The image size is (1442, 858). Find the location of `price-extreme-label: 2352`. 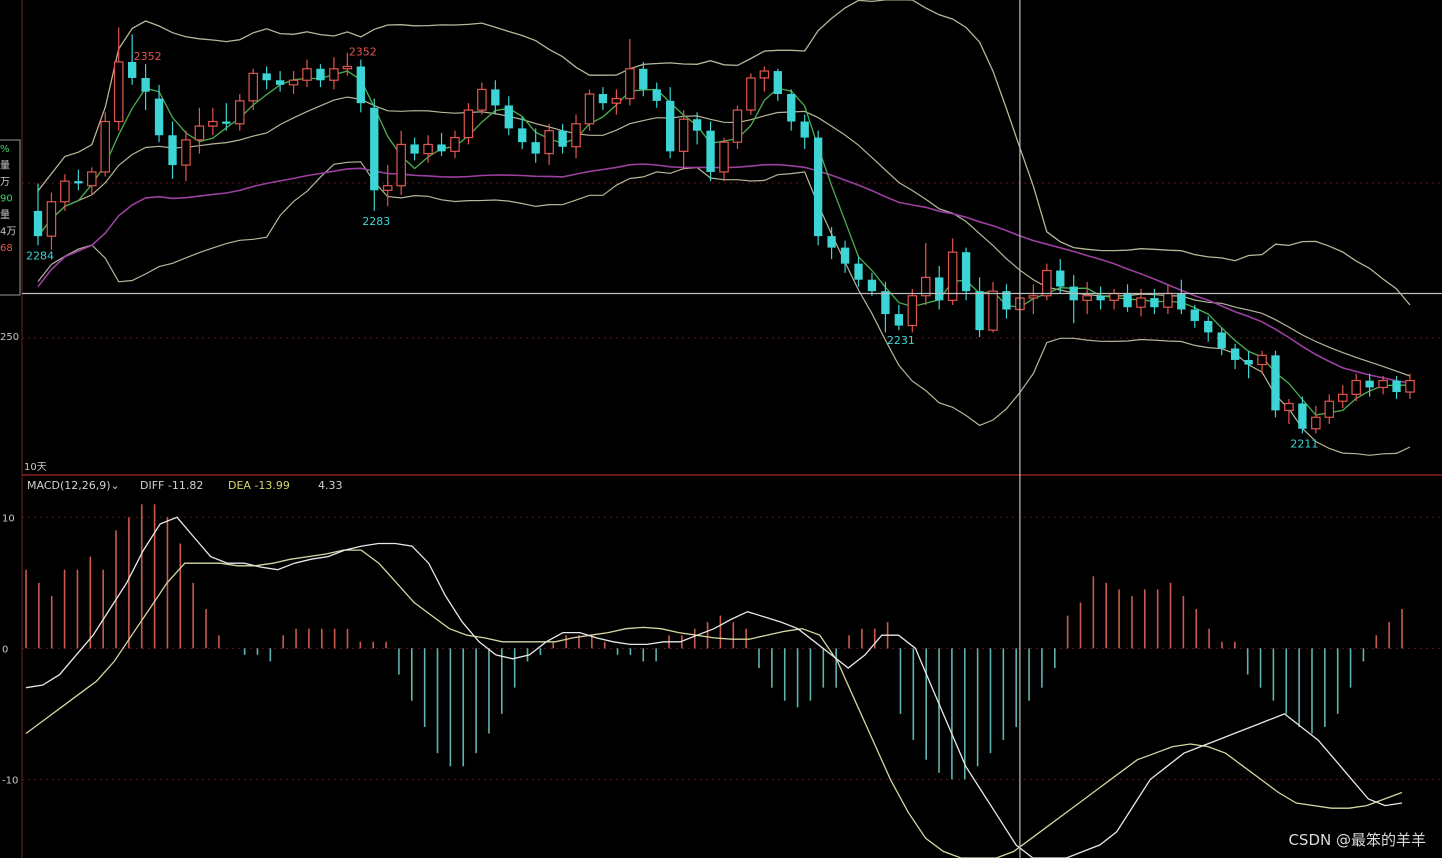

price-extreme-label: 2352 is located at coordinates (363, 52).